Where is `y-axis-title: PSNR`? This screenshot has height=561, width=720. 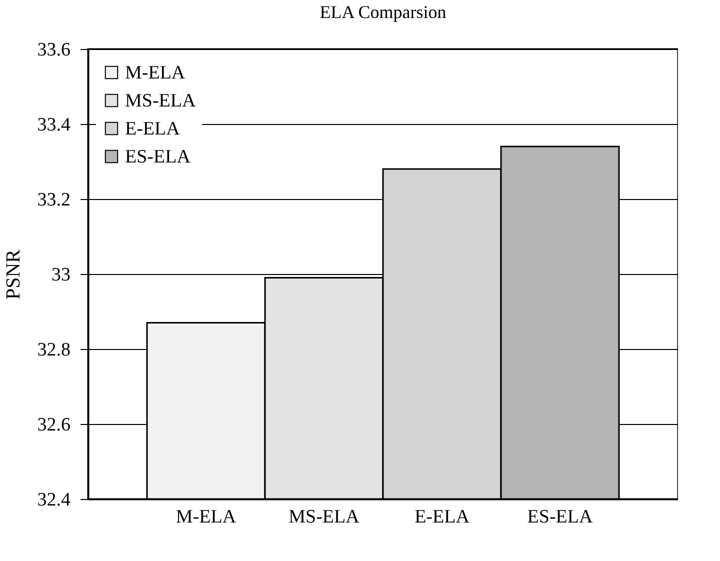 y-axis-title: PSNR is located at coordinates (13, 274).